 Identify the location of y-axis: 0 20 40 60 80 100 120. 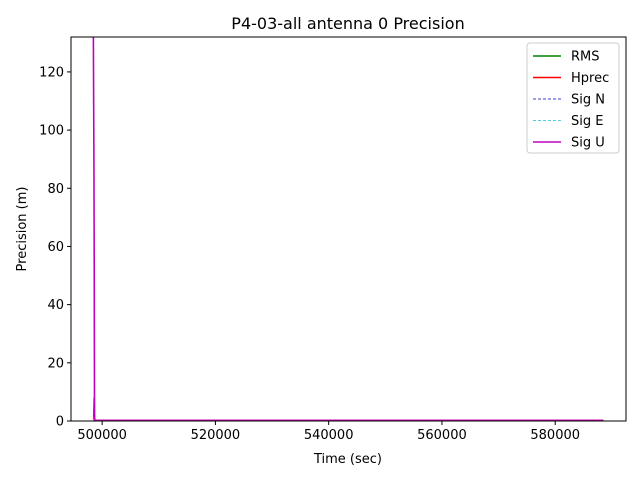
(55, 247).